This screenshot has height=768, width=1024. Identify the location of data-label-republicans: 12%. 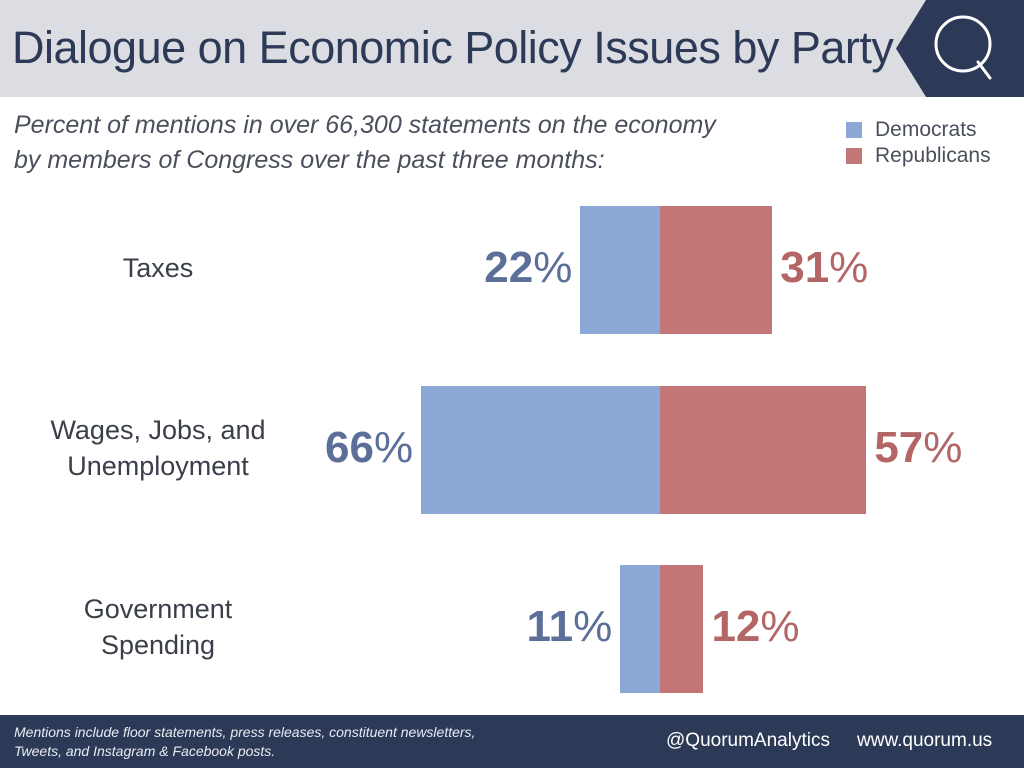
(755, 627).